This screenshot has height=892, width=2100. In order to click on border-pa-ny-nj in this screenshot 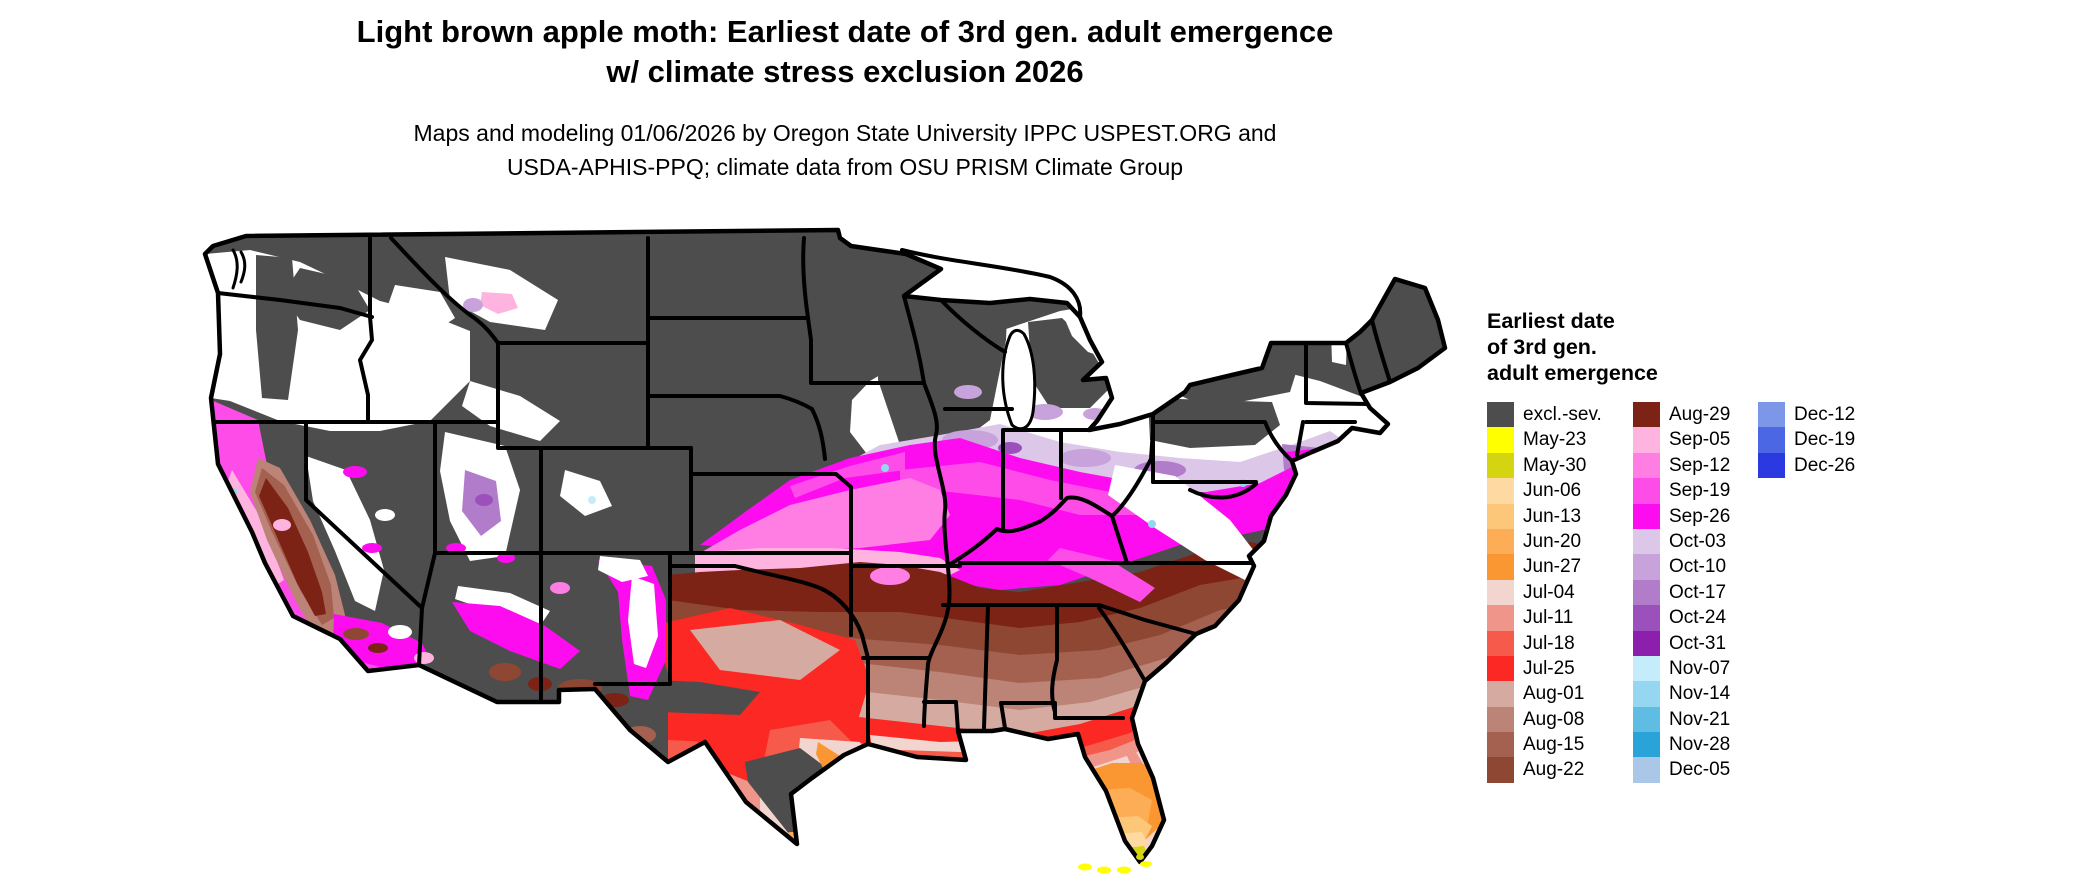, I will do `click(1222, 441)`.